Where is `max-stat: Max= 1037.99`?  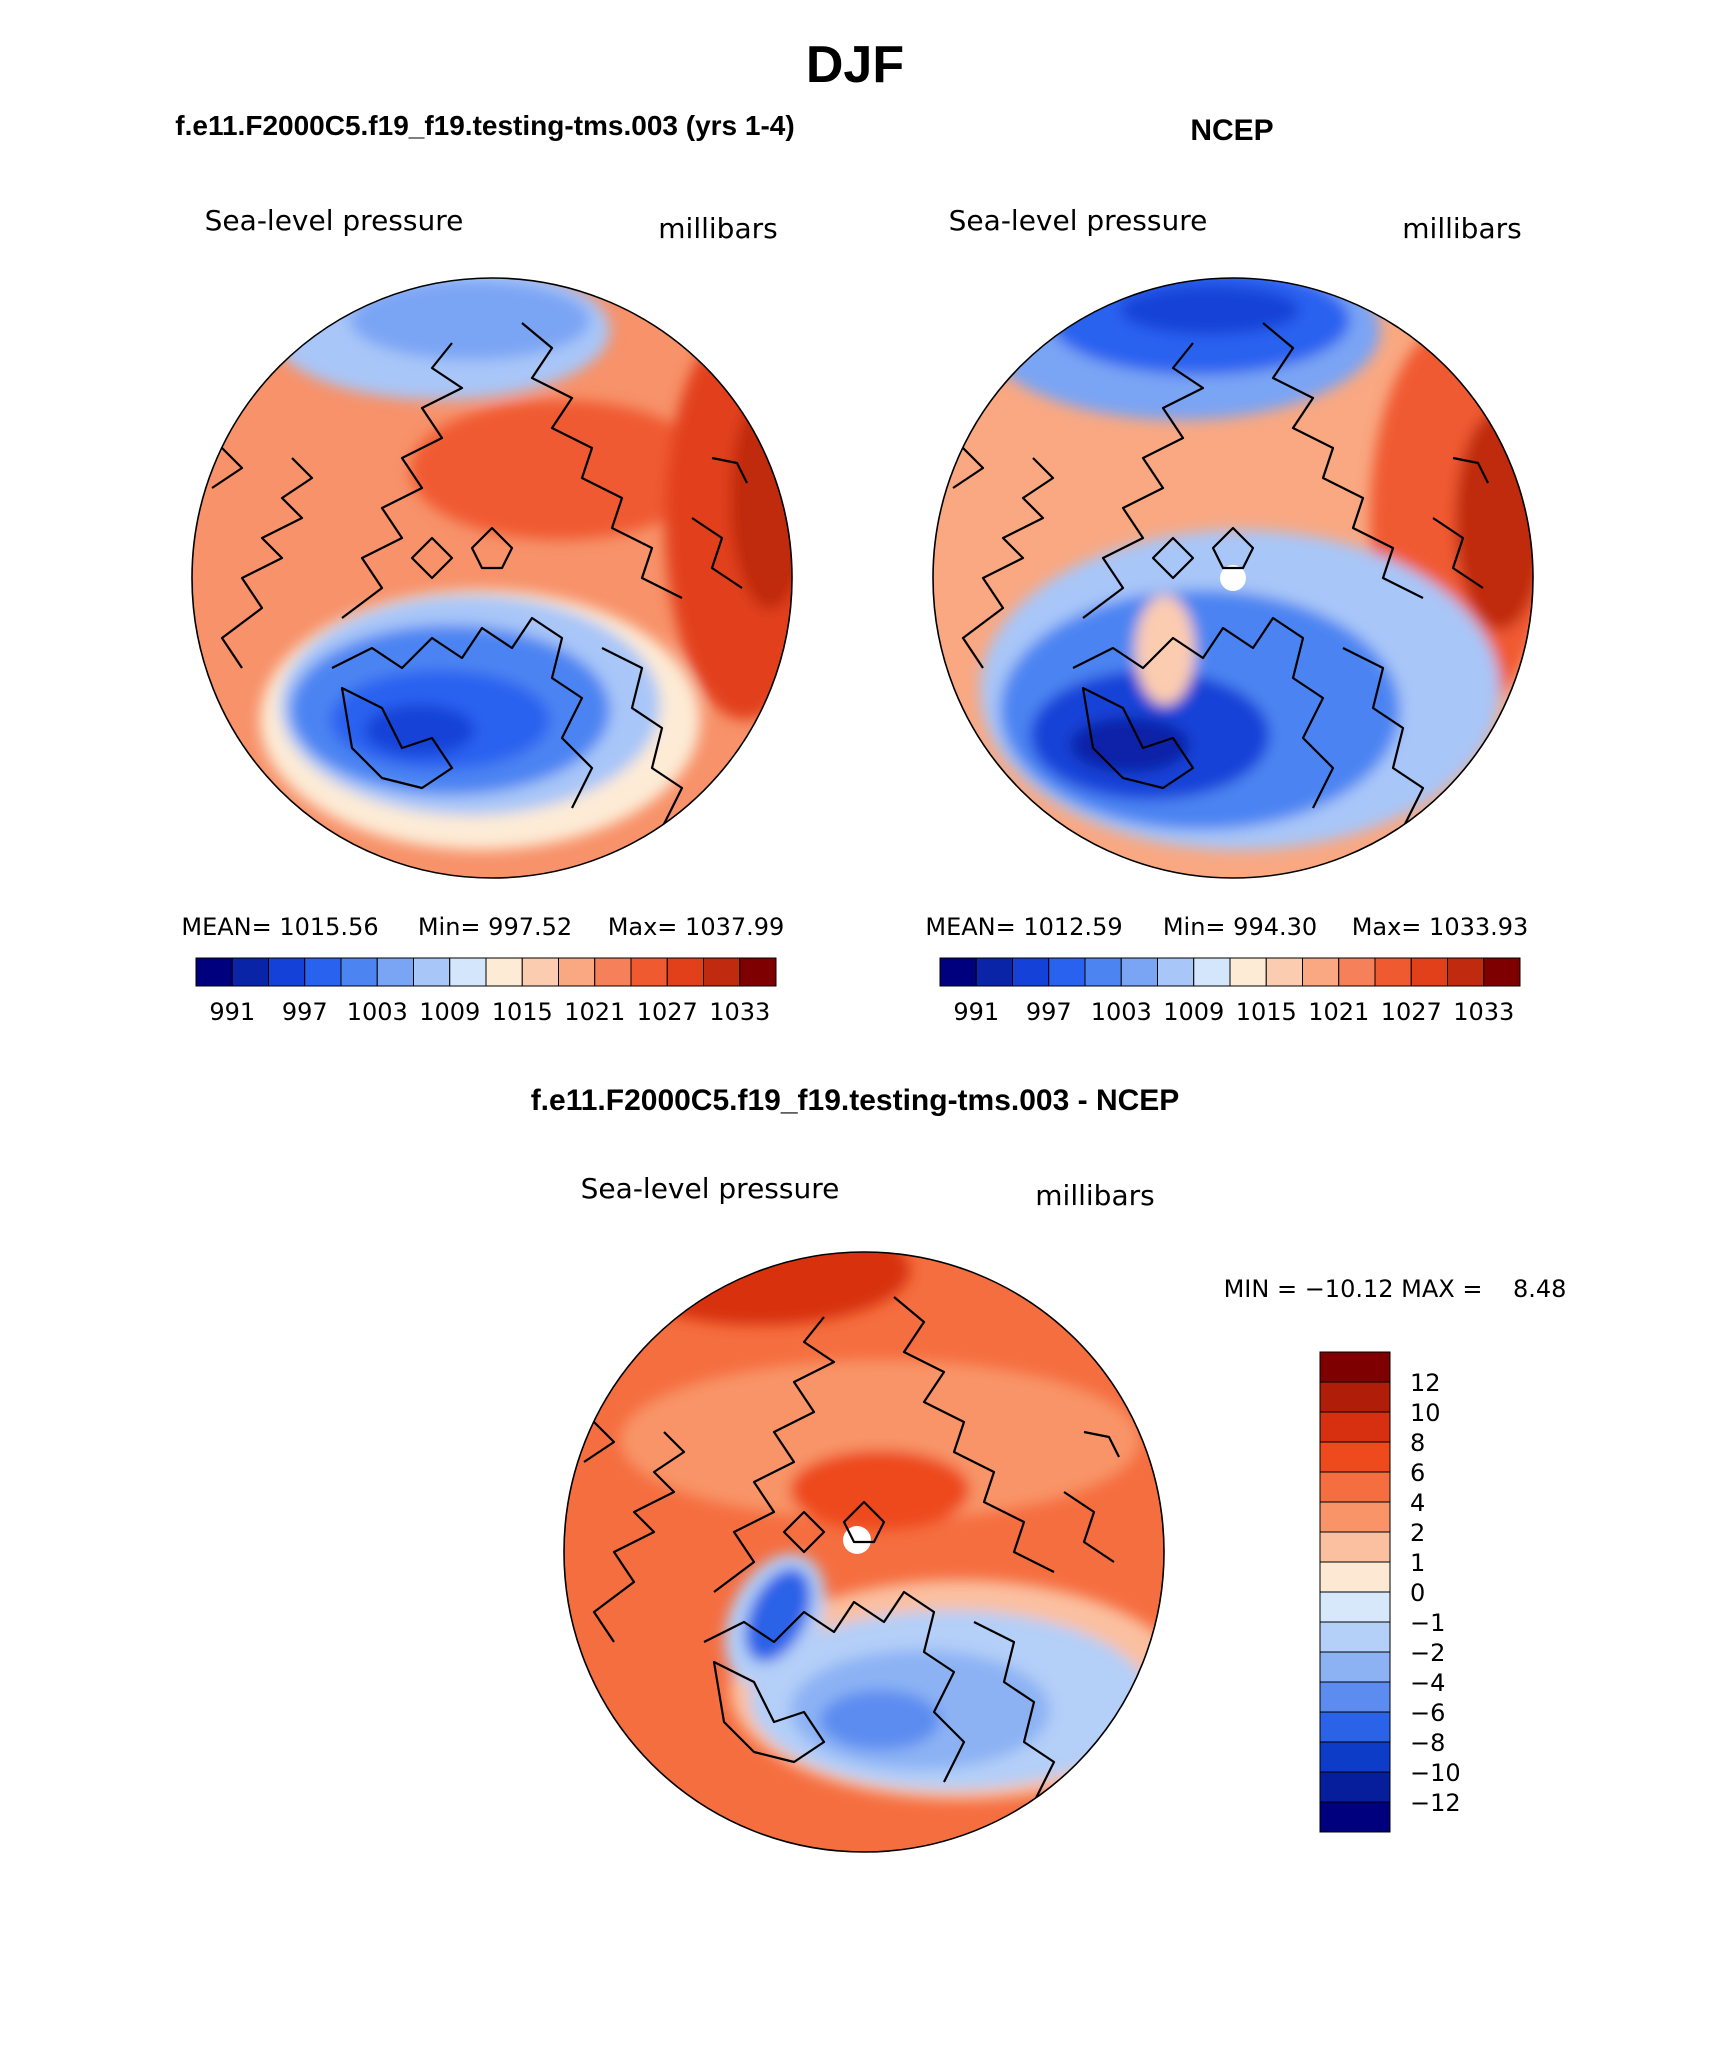 max-stat: Max= 1037.99 is located at coordinates (696, 927).